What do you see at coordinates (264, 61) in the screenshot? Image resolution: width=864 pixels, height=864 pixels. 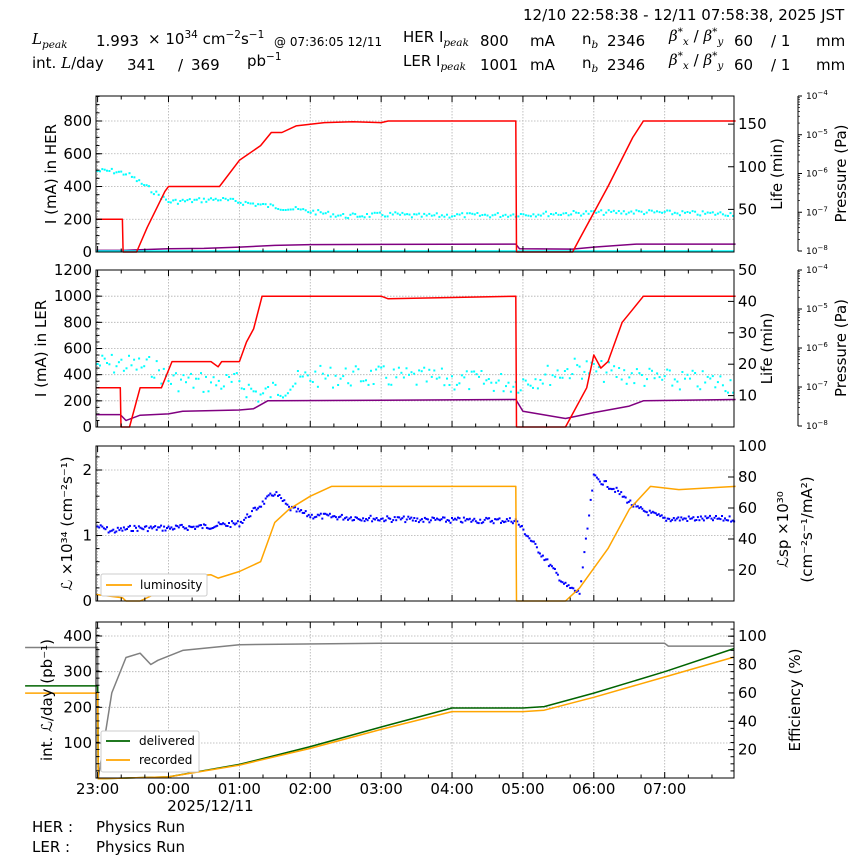 I see `intl-unit: pb−1` at bounding box center [264, 61].